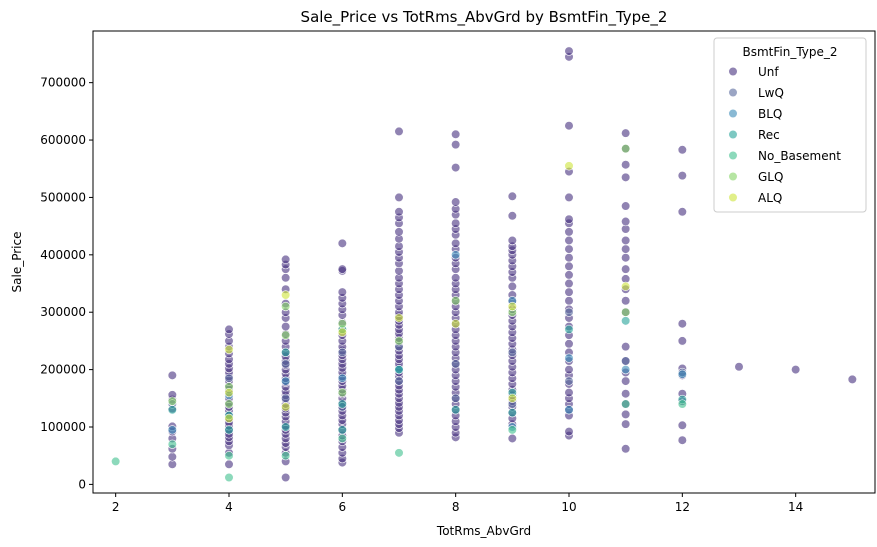  Describe the element at coordinates (771, 93) in the screenshot. I see `legend-label: LwQ` at that location.